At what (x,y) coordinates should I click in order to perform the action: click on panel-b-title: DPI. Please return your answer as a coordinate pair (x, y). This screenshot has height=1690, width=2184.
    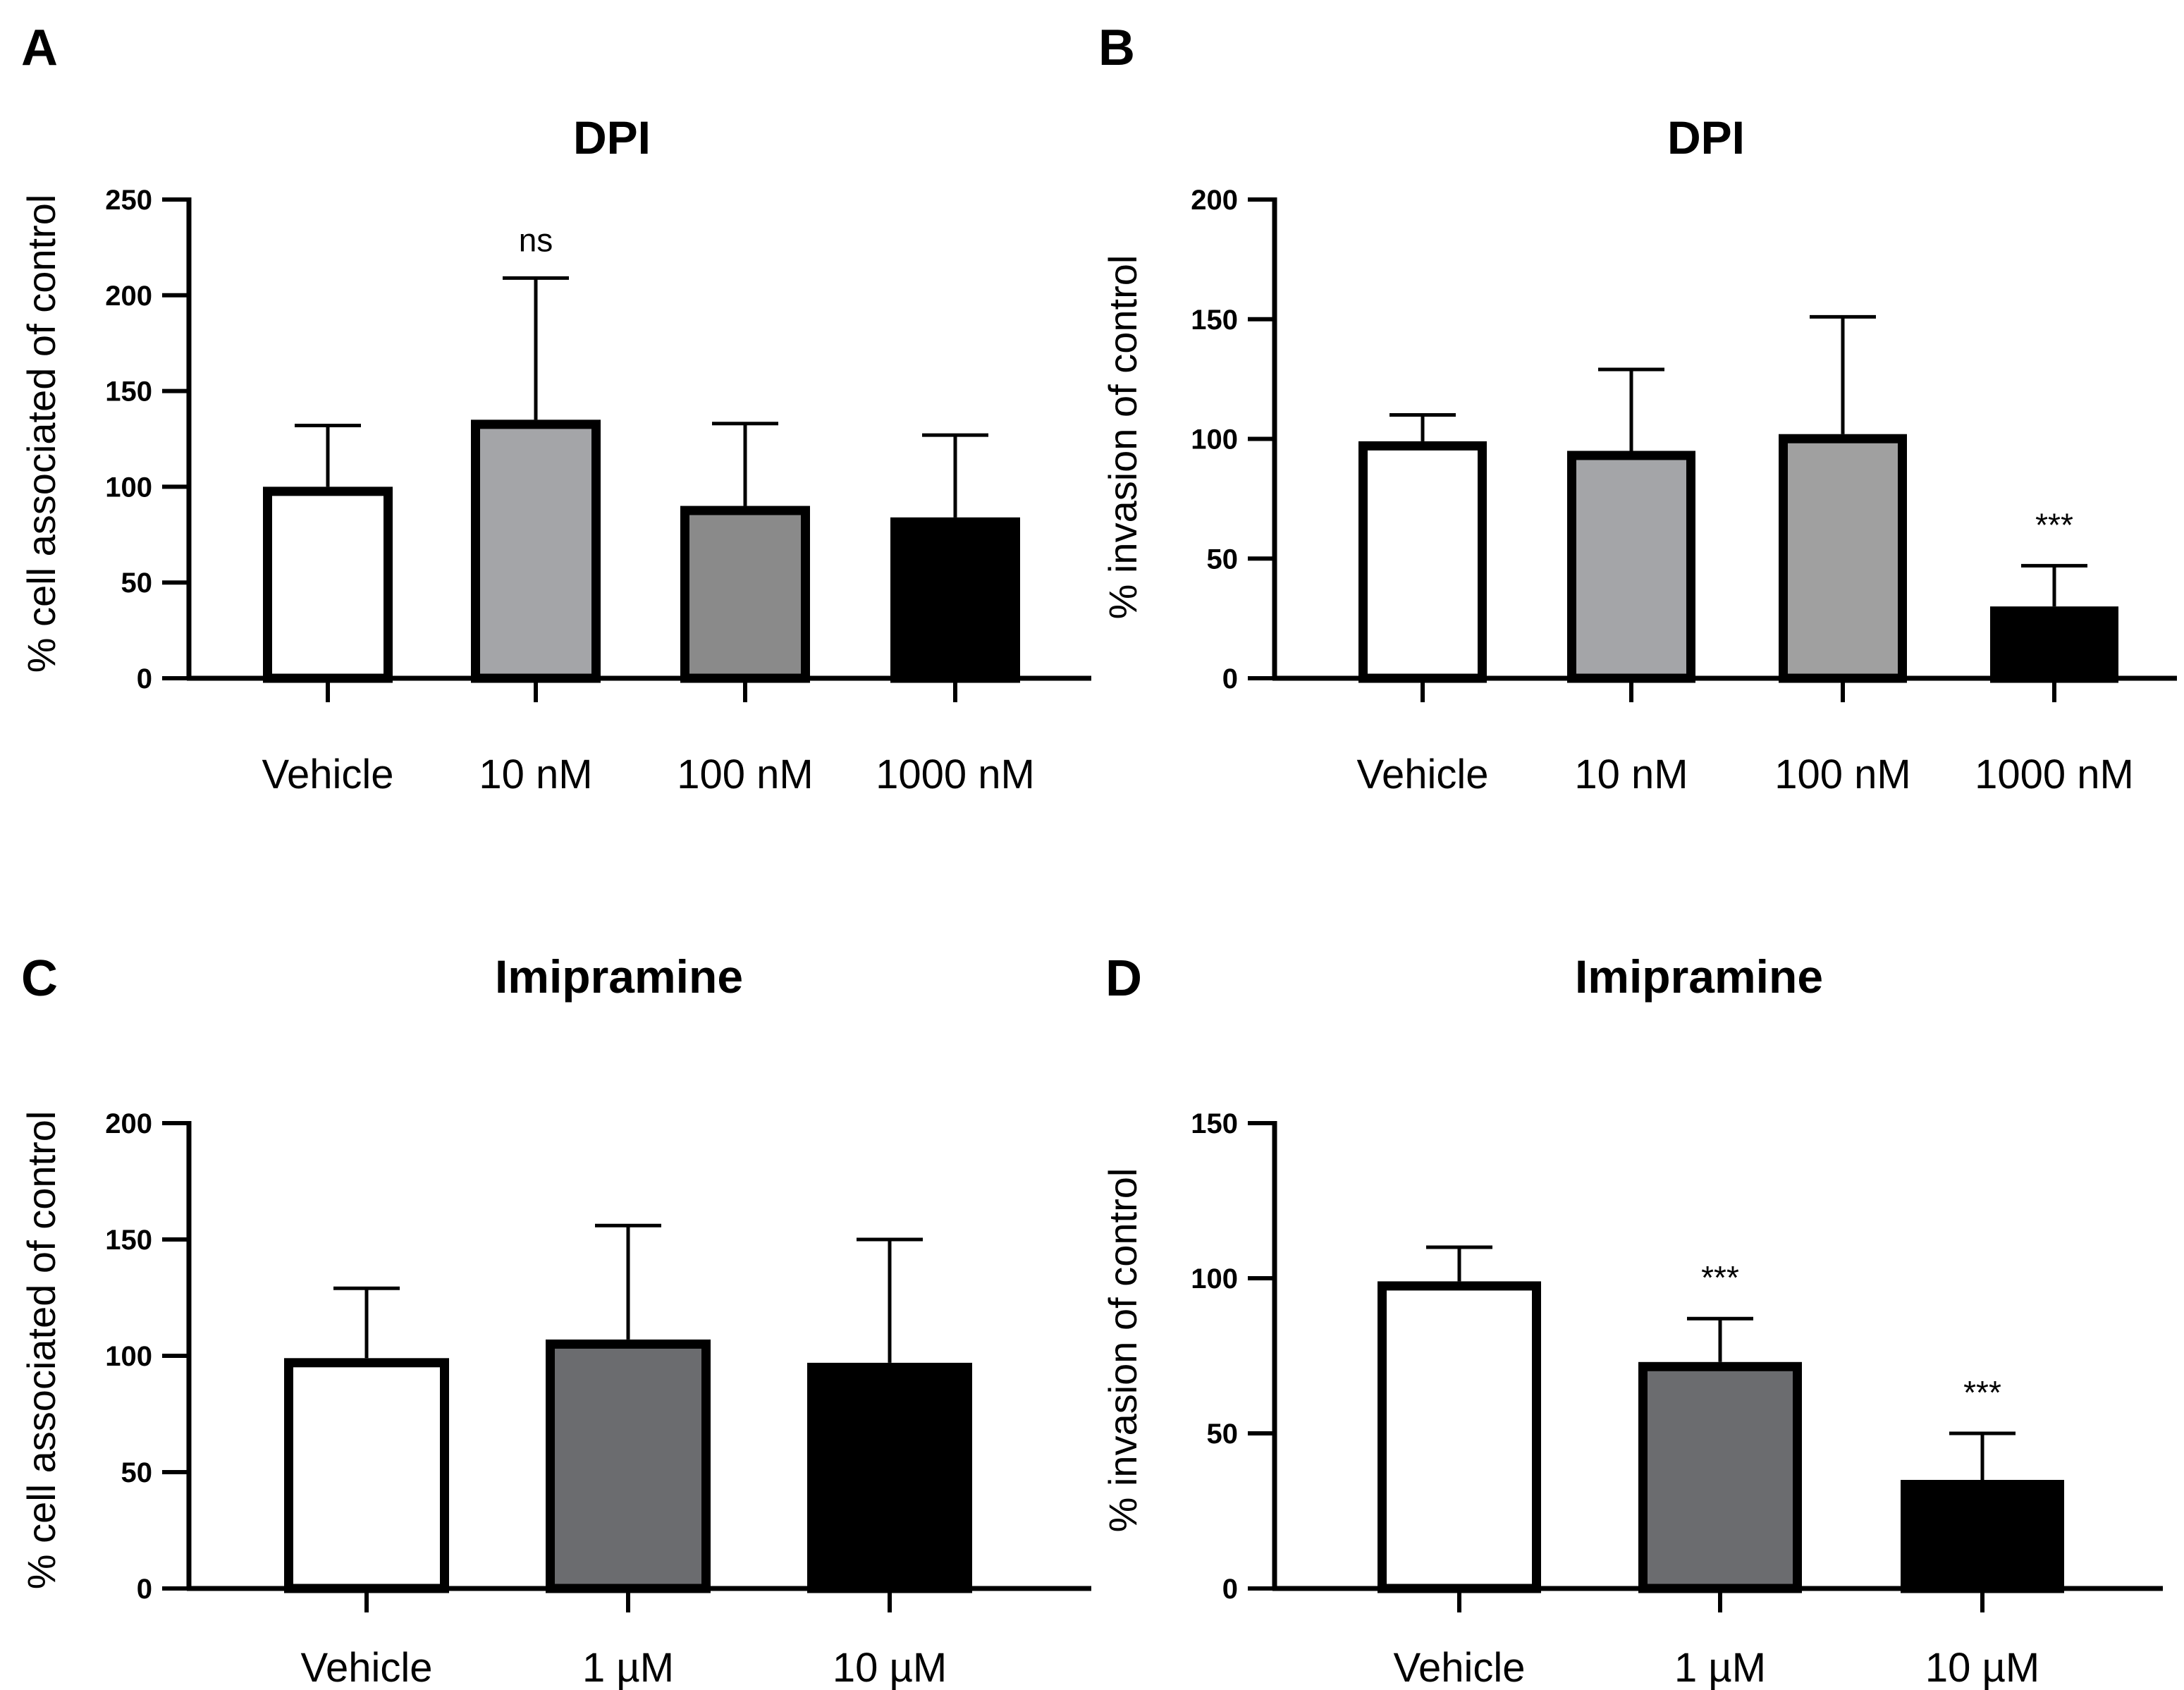
    Looking at the image, I should click on (1706, 138).